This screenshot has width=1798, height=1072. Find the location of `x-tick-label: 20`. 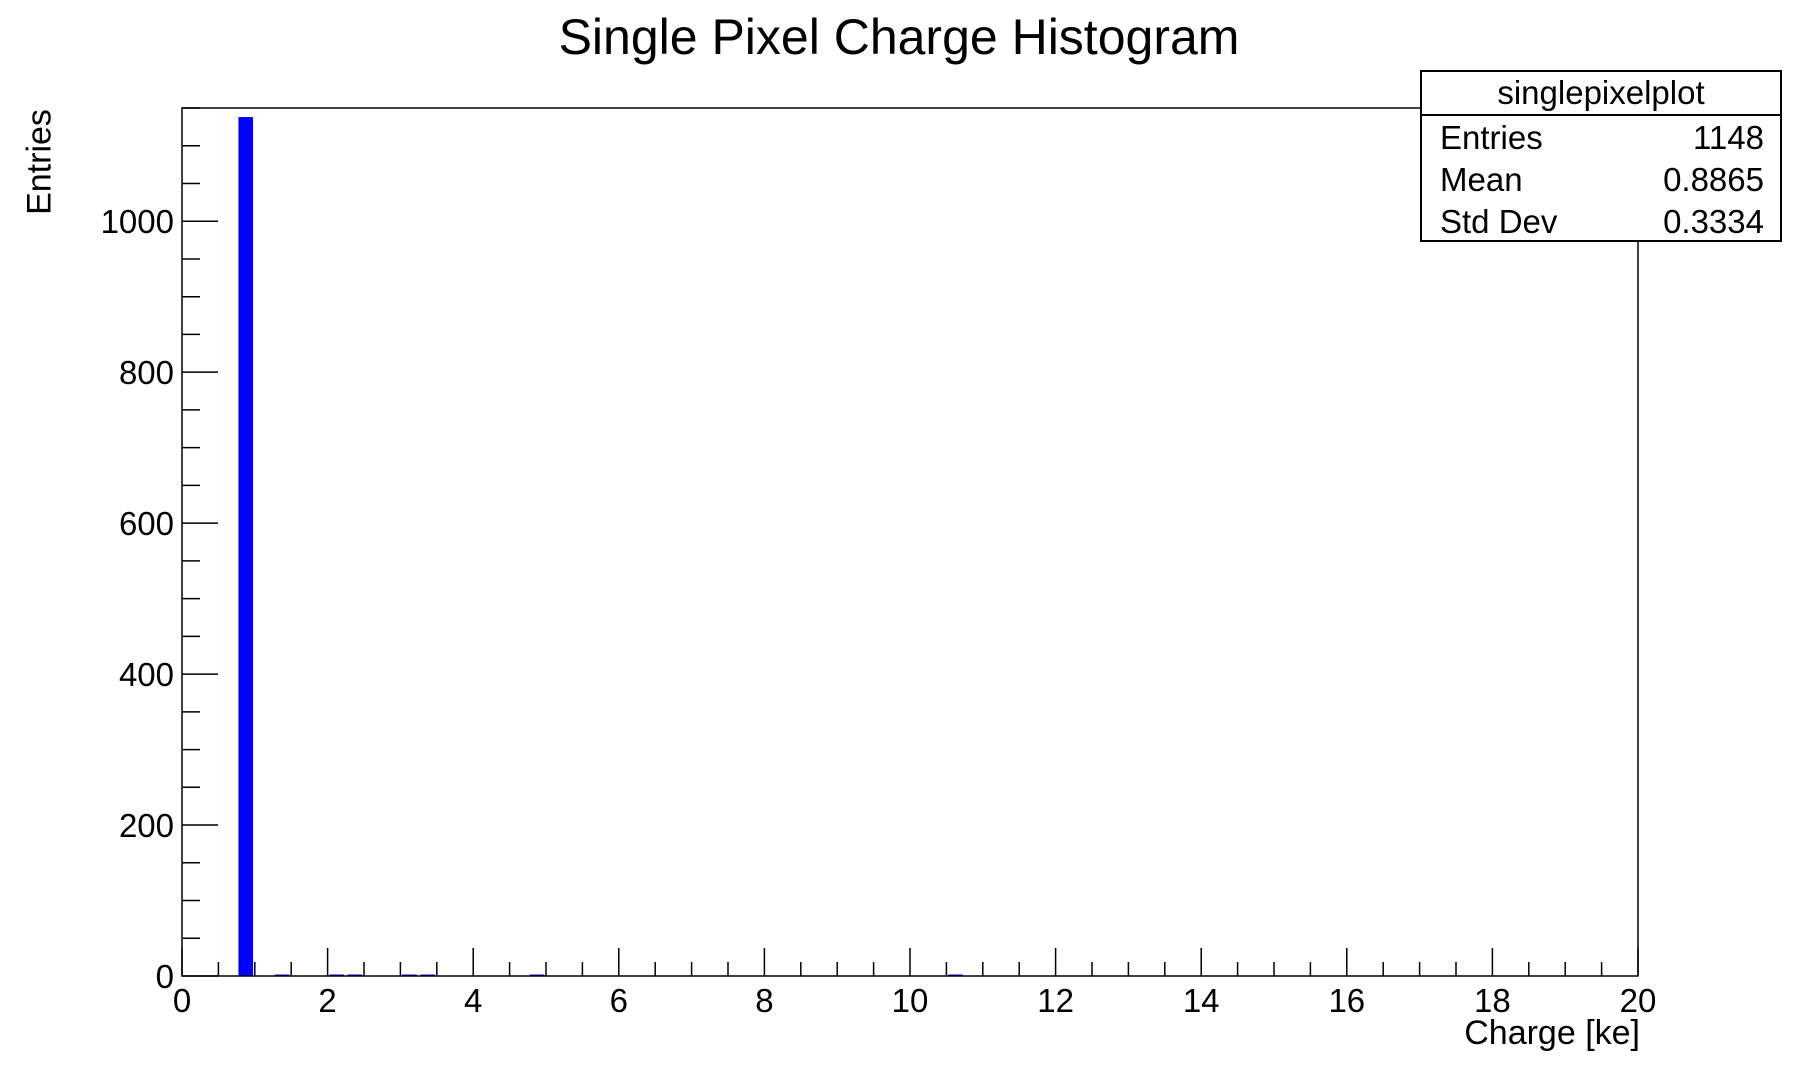

x-tick-label: 20 is located at coordinates (1638, 1000).